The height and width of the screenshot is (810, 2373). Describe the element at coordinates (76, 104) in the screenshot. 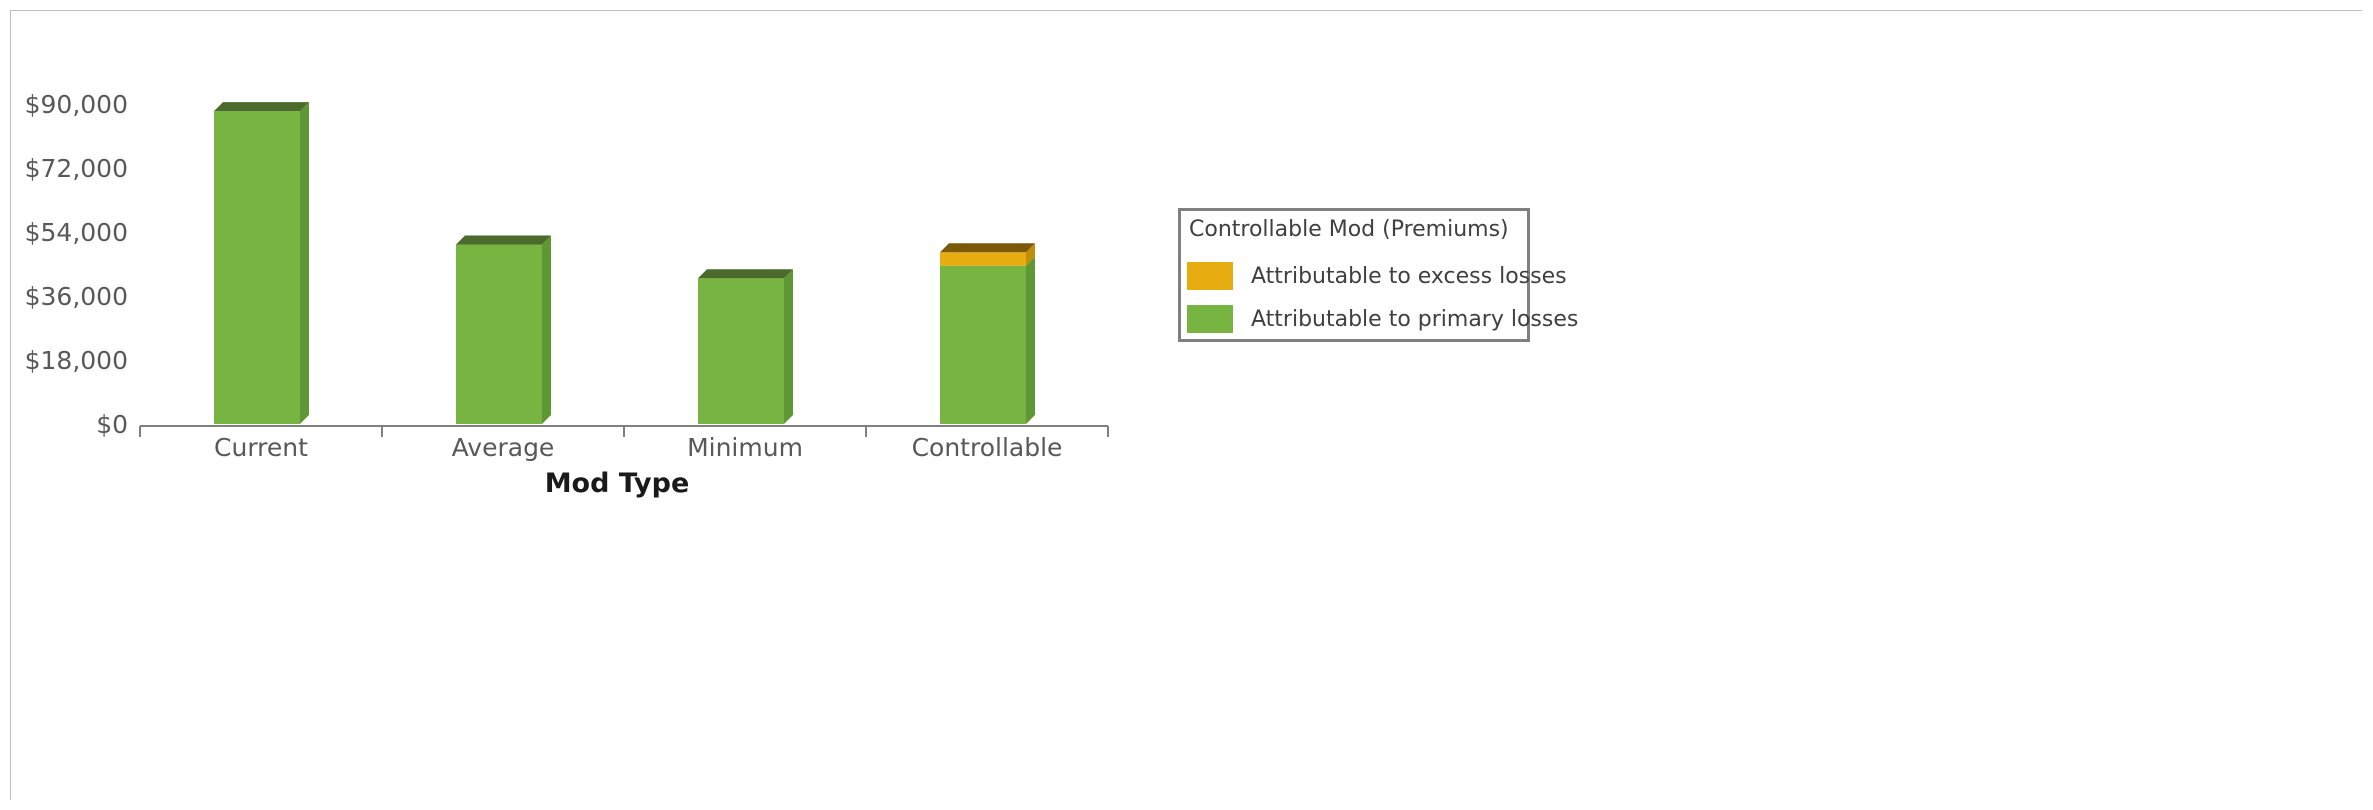

I see `y-tick-label: $90,000` at that location.